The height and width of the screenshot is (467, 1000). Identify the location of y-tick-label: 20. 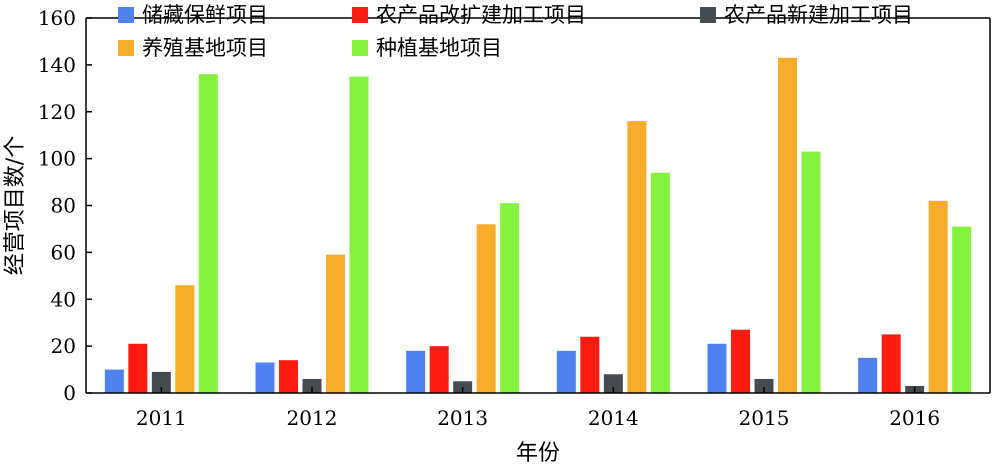
(63, 346).